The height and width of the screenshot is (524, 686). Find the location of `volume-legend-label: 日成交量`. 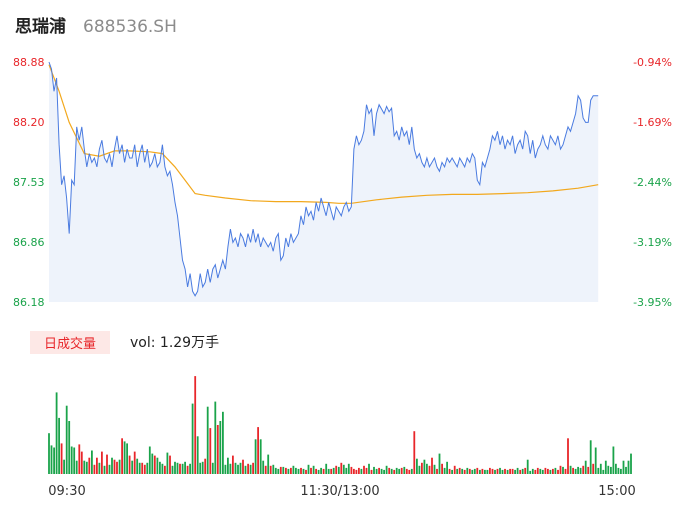

volume-legend-label: 日成交量 is located at coordinates (70, 344).